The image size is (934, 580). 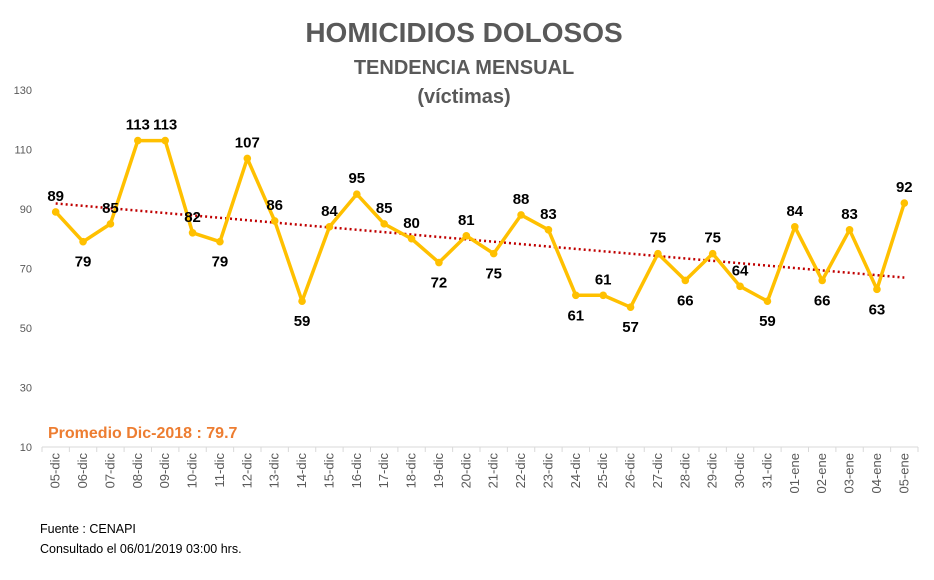 I want to click on consulted-line: Consultado el 06/01/2019 03:00 hrs., so click(x=141, y=549).